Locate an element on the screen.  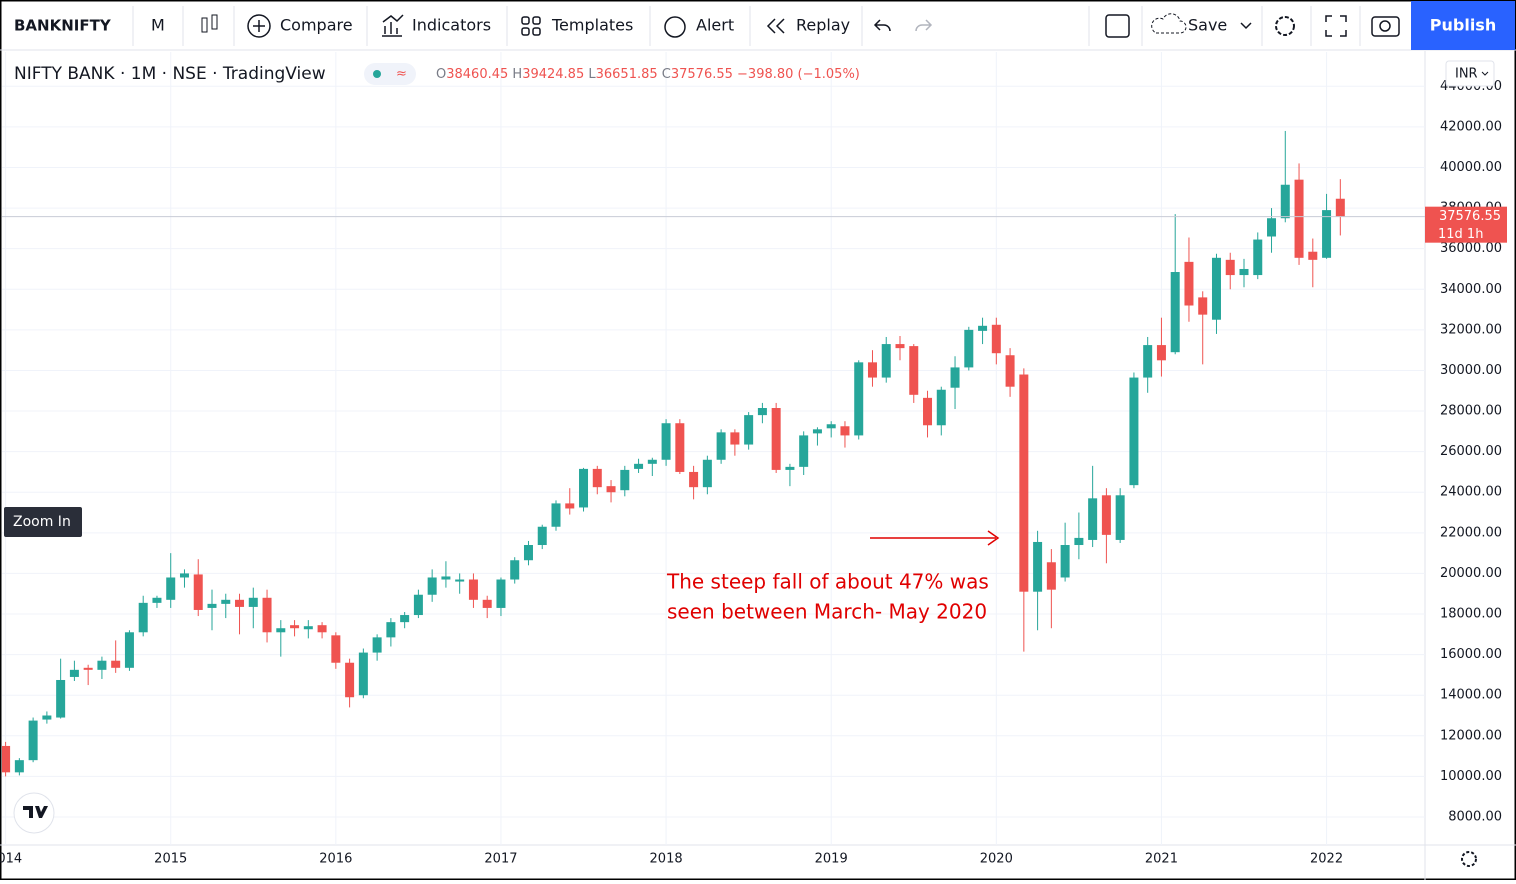
chart-type-icon is located at coordinates (209, 23).